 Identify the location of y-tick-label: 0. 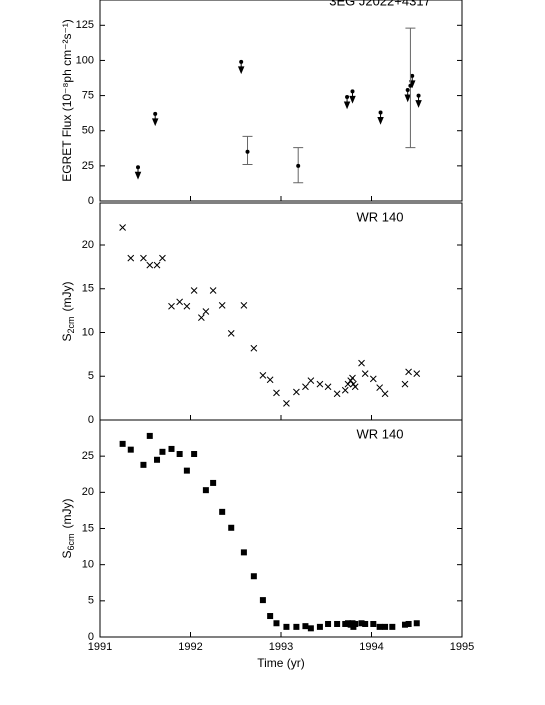
(91, 201).